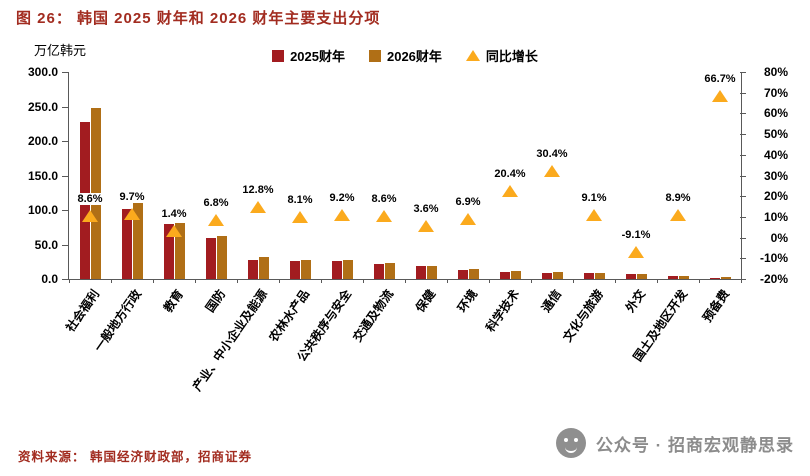 Image resolution: width=810 pixels, height=476 pixels. I want to click on x-axis-label: 文化与旅游, so click(583, 316).